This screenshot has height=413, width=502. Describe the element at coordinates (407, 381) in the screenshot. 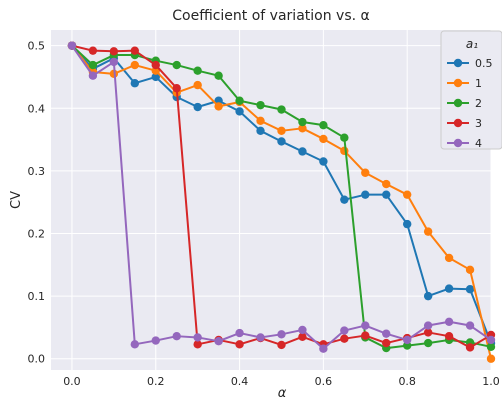

I see `x-tick-label: 0.8` at that location.